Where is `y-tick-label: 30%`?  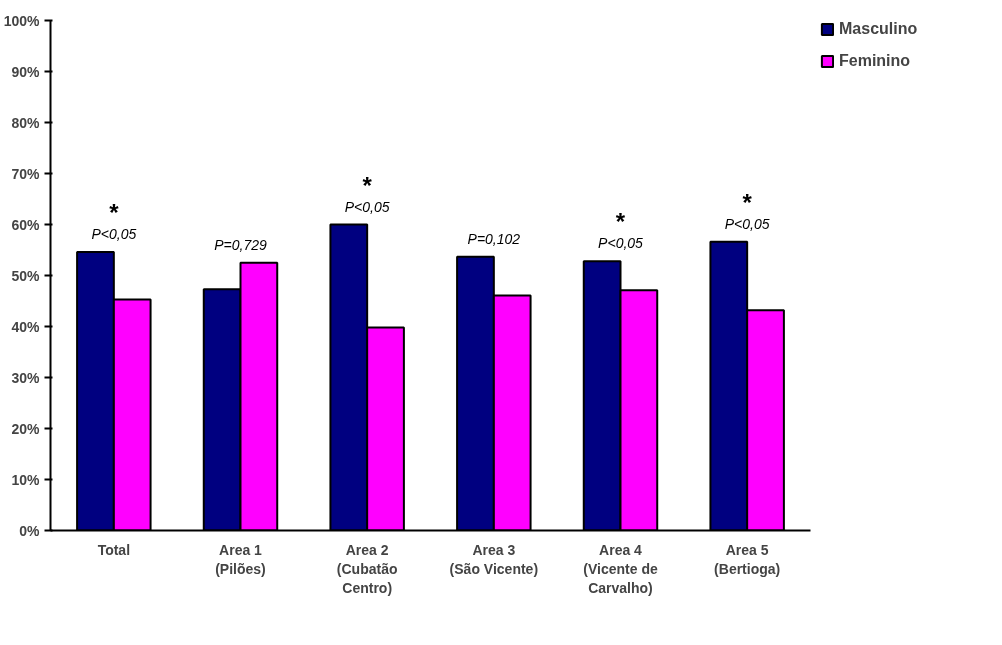 y-tick-label: 30% is located at coordinates (26, 377).